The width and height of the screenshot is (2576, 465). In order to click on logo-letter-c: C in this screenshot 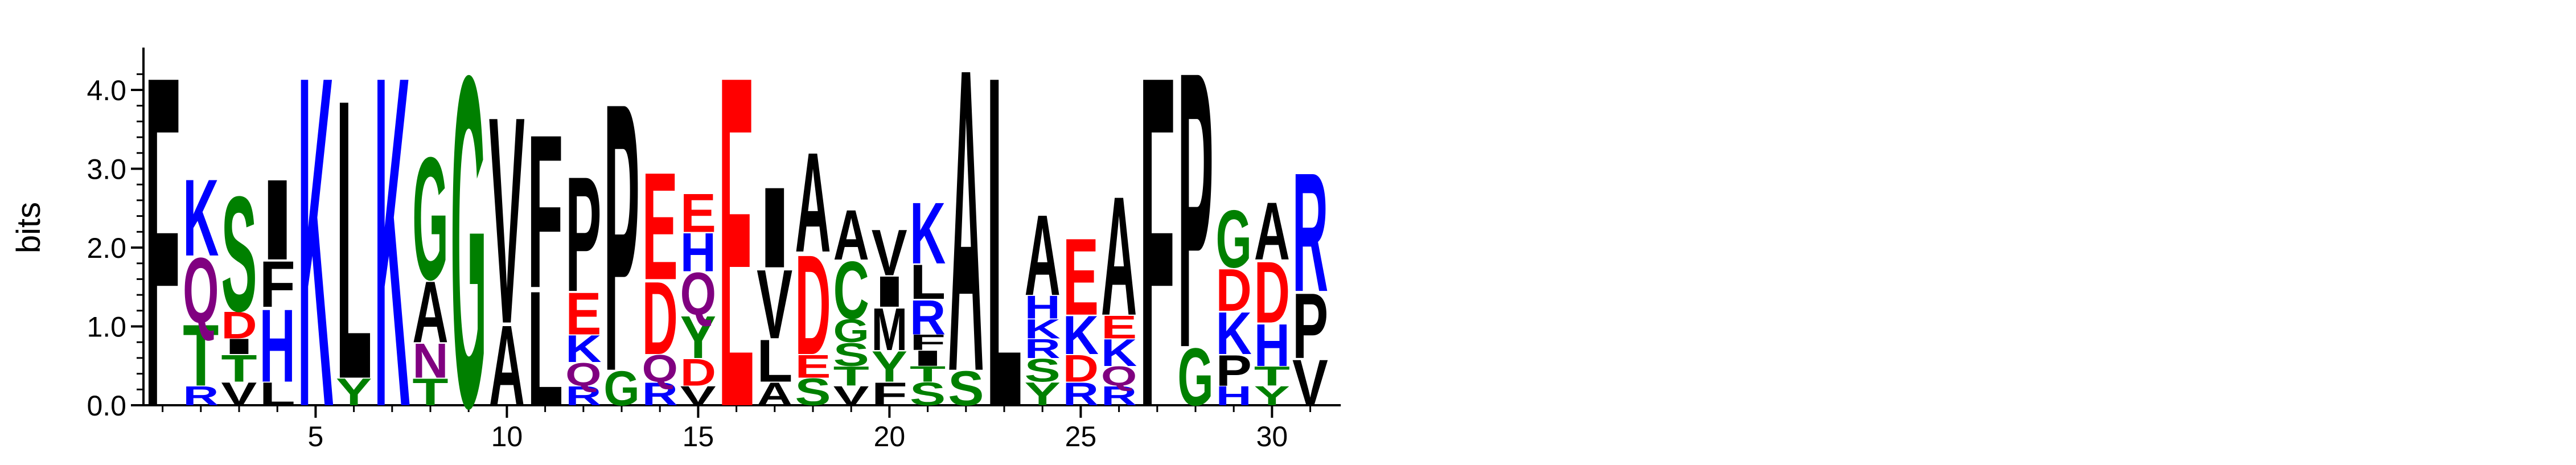, I will do `click(851, 290)`.